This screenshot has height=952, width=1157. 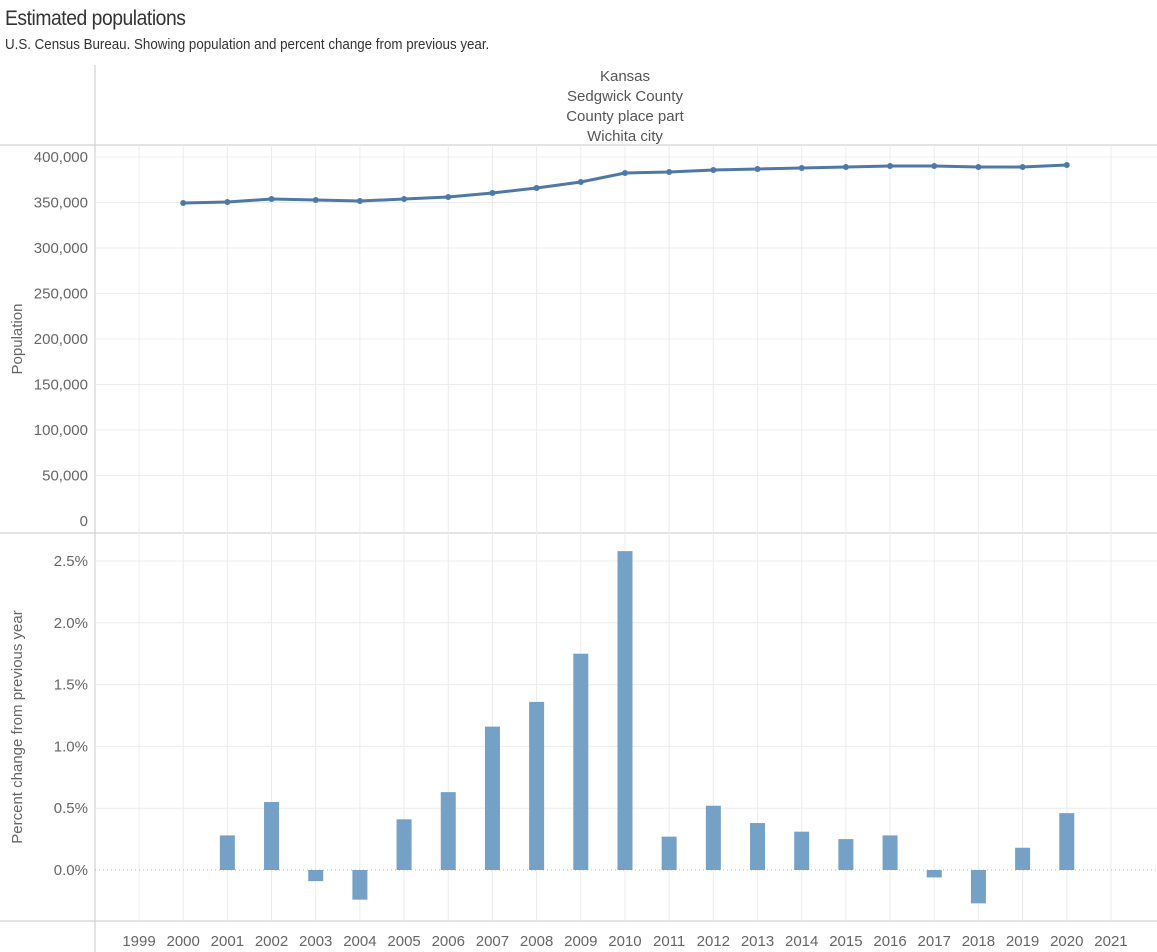 What do you see at coordinates (61, 385) in the screenshot?
I see `y-tick-label: 150,000` at bounding box center [61, 385].